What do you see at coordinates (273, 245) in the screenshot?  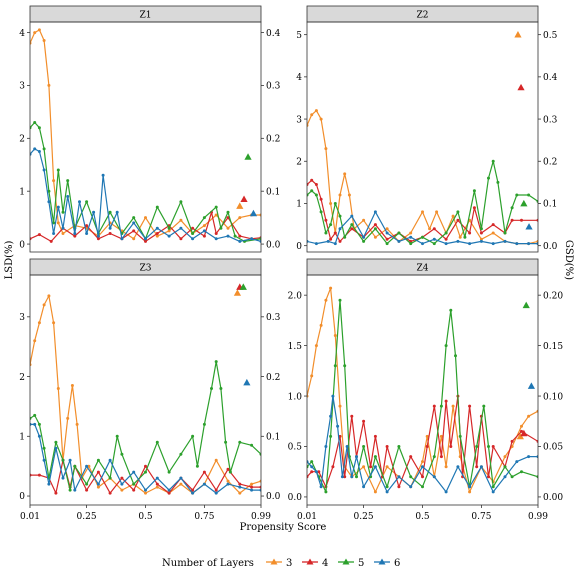 I see `y-right-tick-label: 0.0` at bounding box center [273, 245].